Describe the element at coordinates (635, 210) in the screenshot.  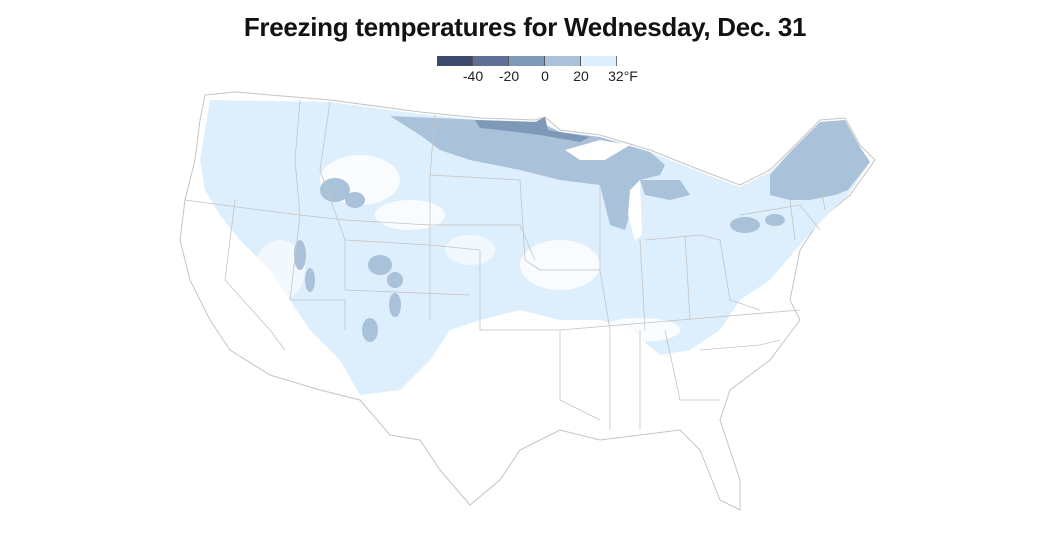
I see `lake-michigan` at that location.